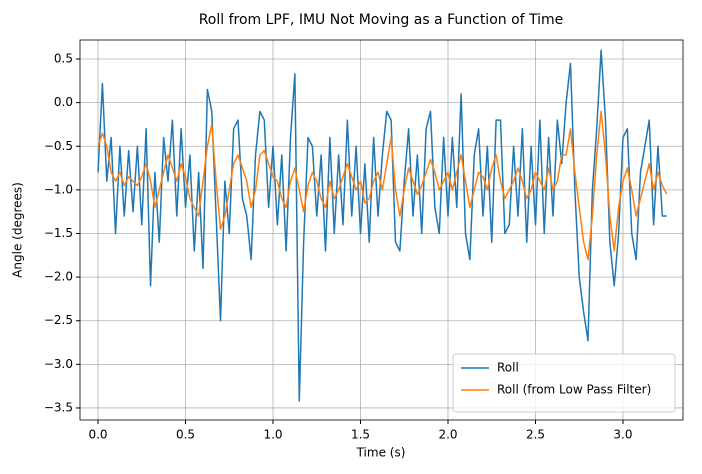 Image resolution: width=702 pixels, height=474 pixels. I want to click on y-tick-label: −1.0, so click(58, 189).